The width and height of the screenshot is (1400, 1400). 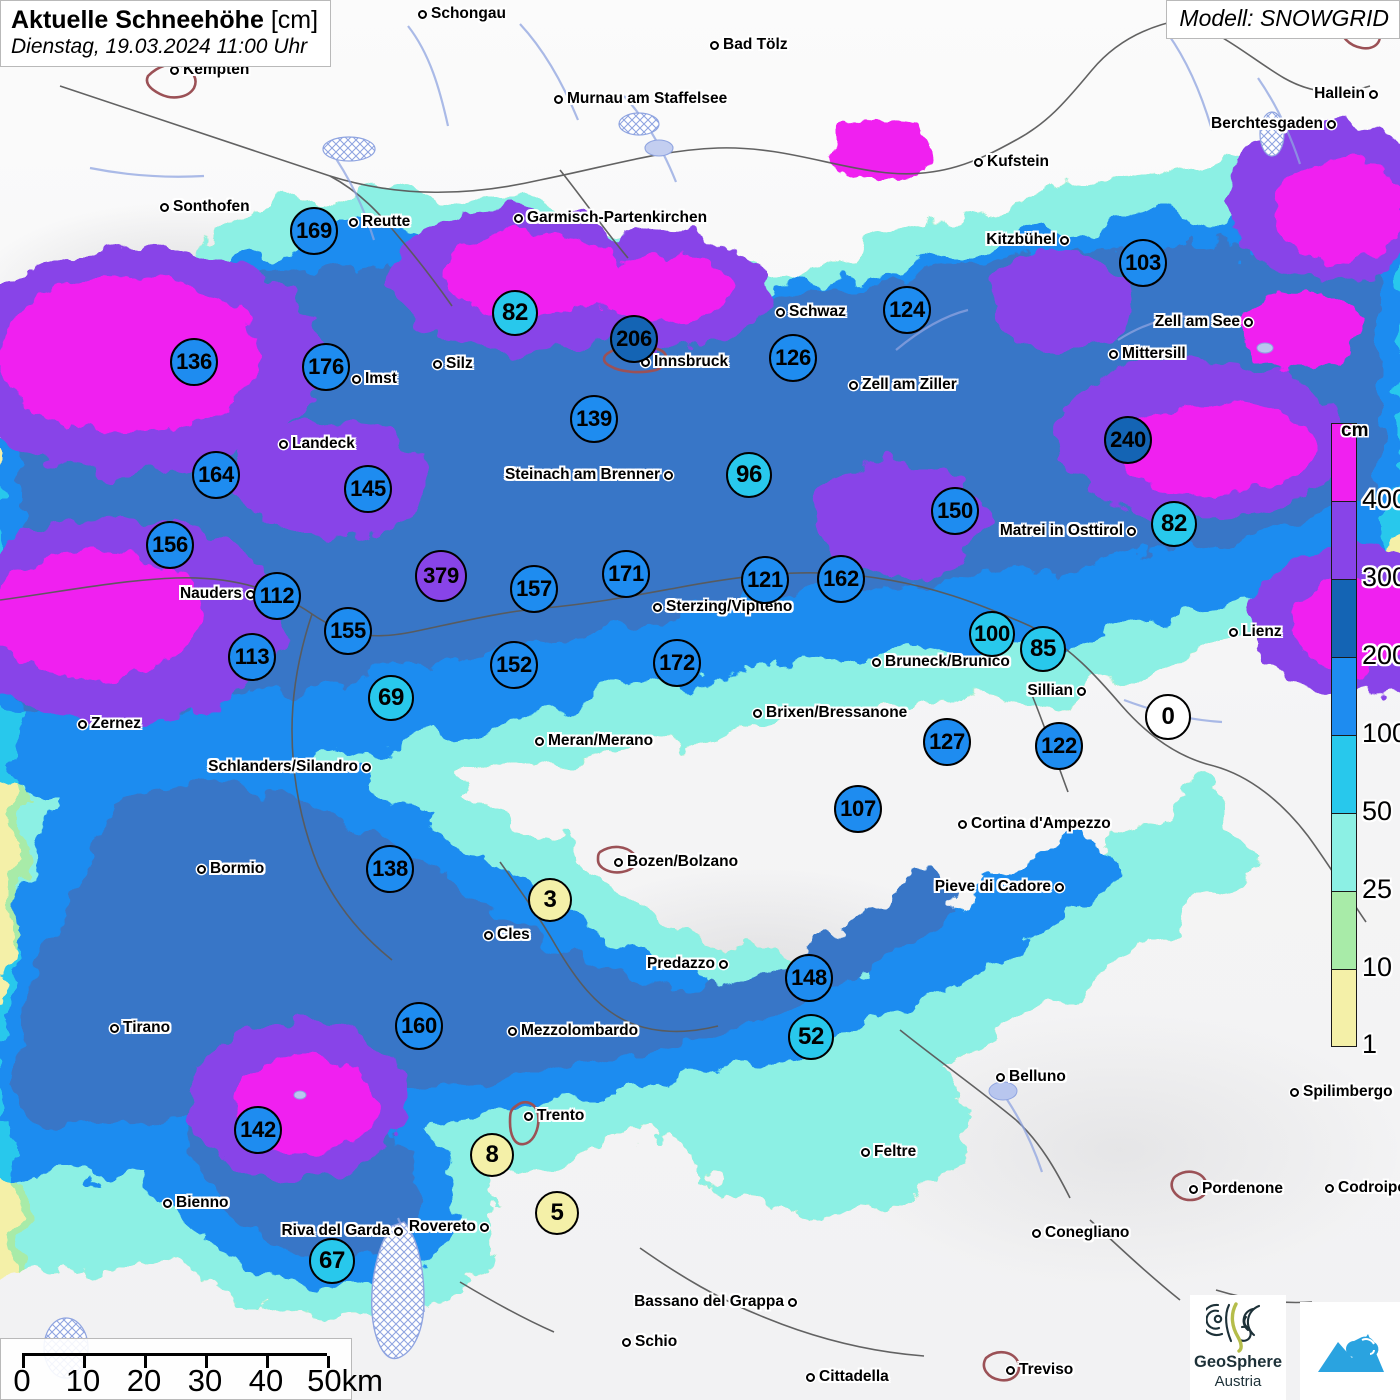 I want to click on geosphere-logo: GeoSphere Austria, so click(x=1238, y=1347).